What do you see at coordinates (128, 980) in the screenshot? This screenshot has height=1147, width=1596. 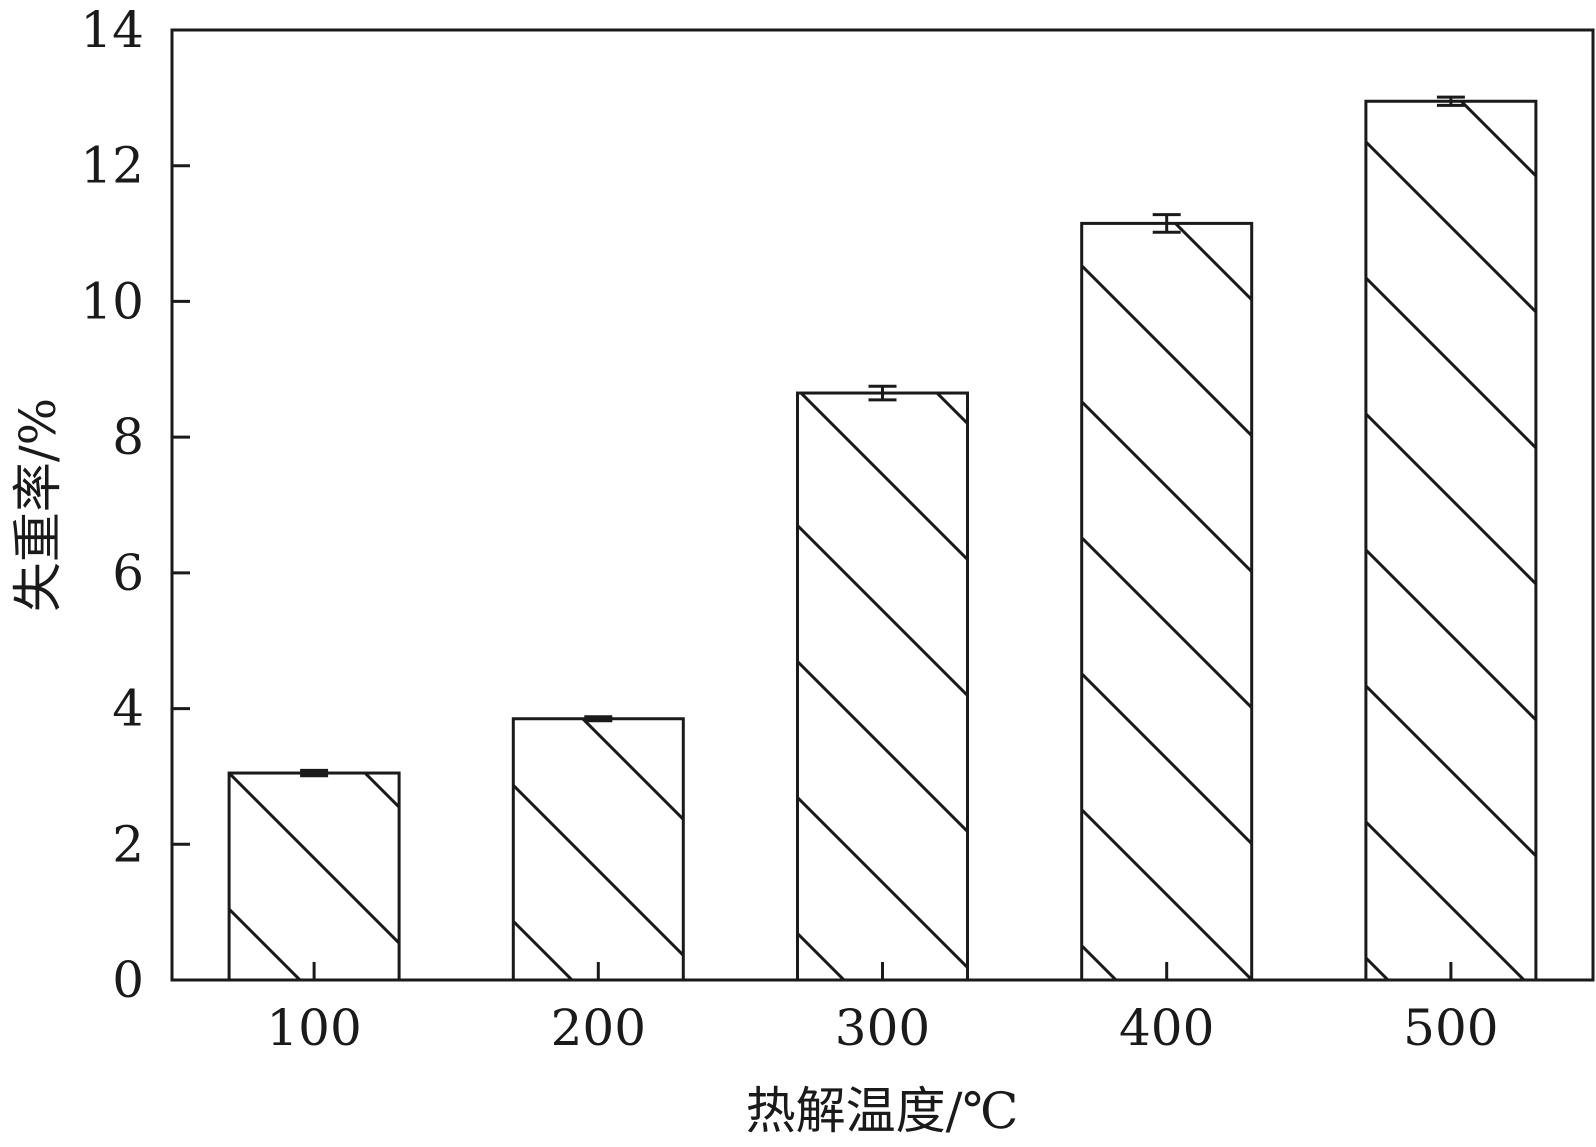 I see `y-tick-label-0: 0` at bounding box center [128, 980].